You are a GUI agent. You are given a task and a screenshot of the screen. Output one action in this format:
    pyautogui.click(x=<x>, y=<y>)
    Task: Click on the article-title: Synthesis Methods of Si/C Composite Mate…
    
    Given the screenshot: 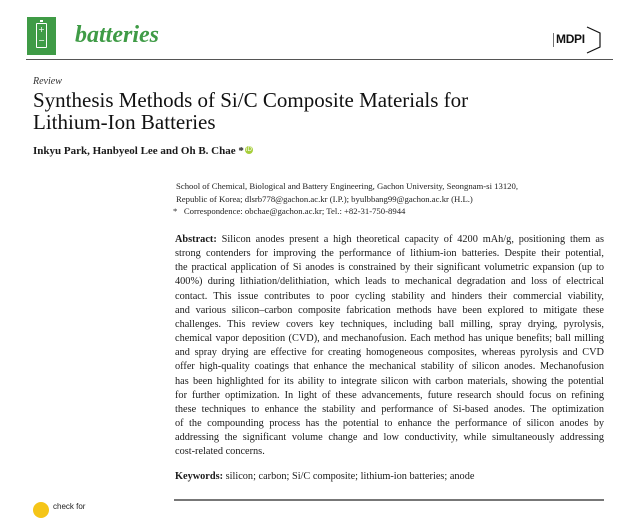 What is the action you would take?
    pyautogui.click(x=250, y=111)
    